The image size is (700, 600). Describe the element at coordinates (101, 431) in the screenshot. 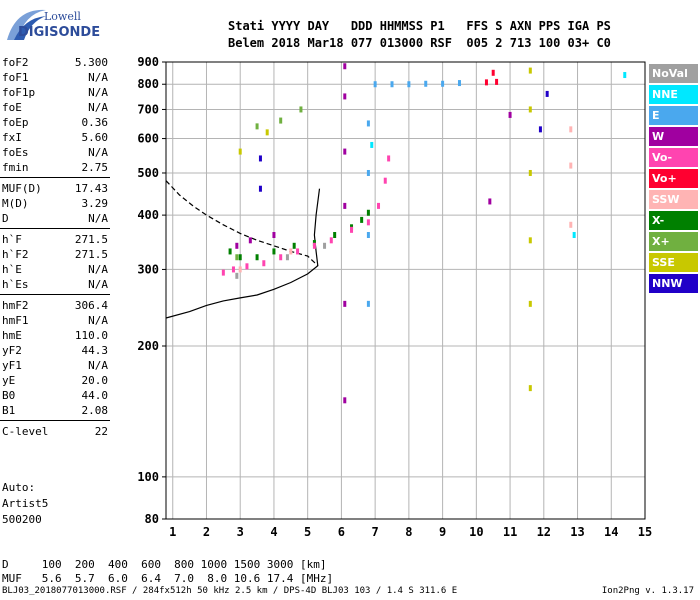

I see `param-value: 22` at that location.